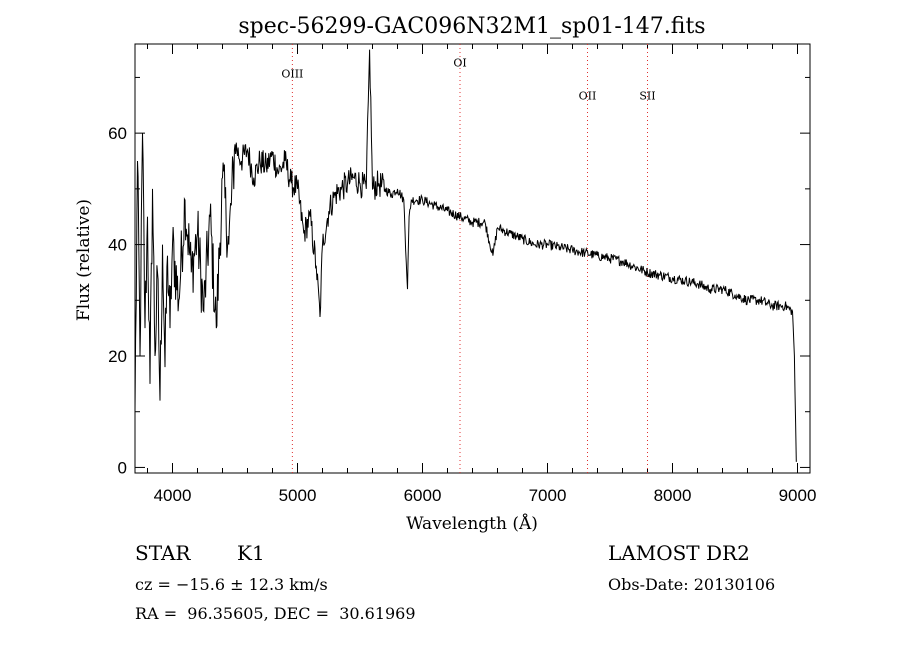 This screenshot has width=900, height=650. I want to click on x-tick-label: 7000, so click(548, 495).